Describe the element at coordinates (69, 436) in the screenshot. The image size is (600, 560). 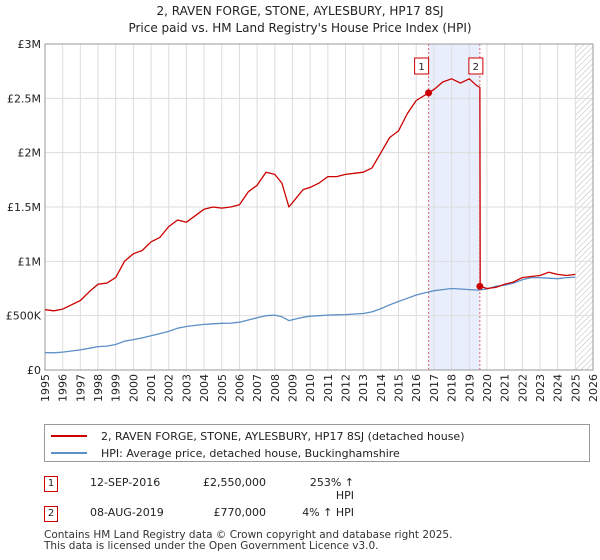
I see `legend-swatch-property` at that location.